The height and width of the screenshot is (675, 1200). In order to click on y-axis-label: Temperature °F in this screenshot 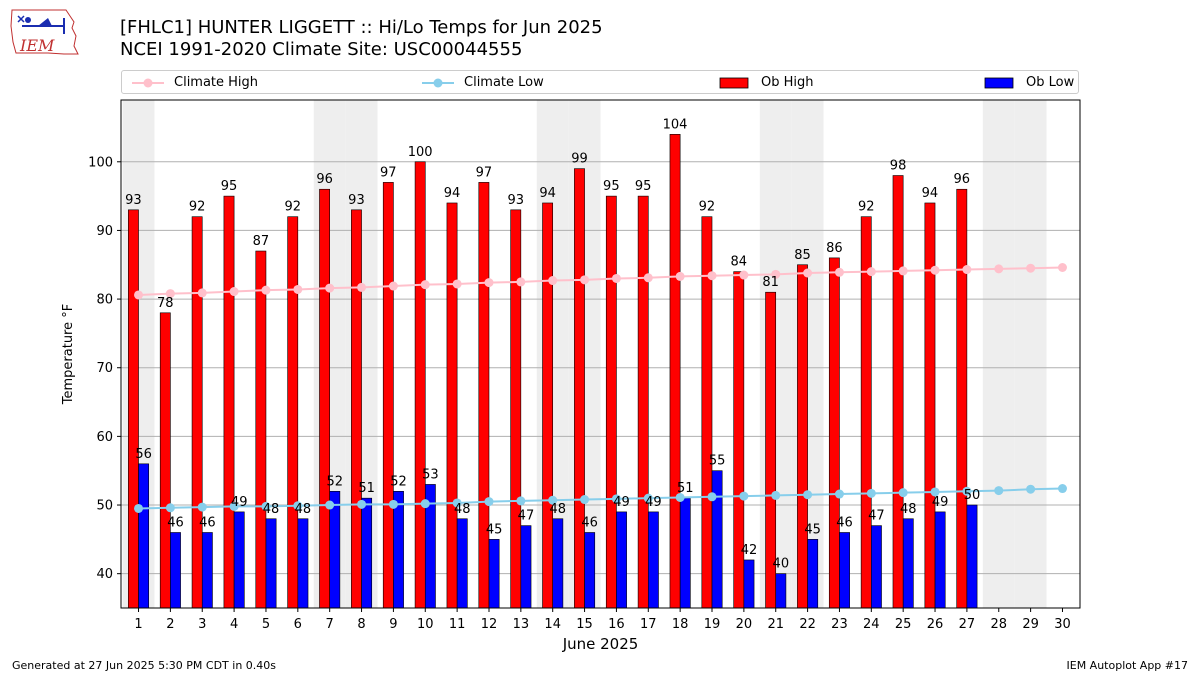, I will do `click(68, 354)`.